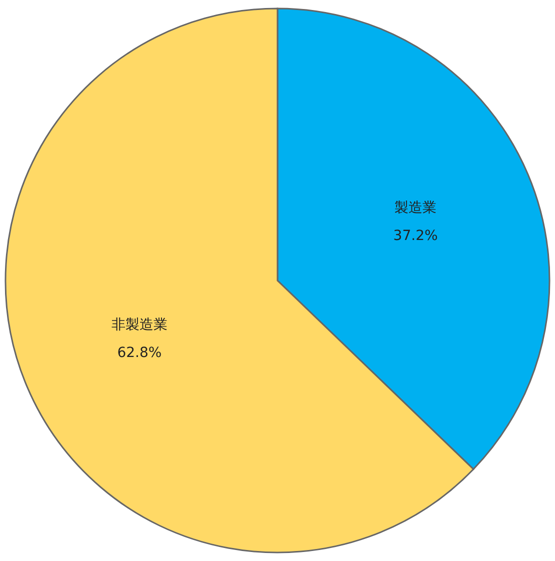 The height and width of the screenshot is (561, 555). What do you see at coordinates (415, 208) in the screenshot?
I see `slice-label: 製造業` at bounding box center [415, 208].